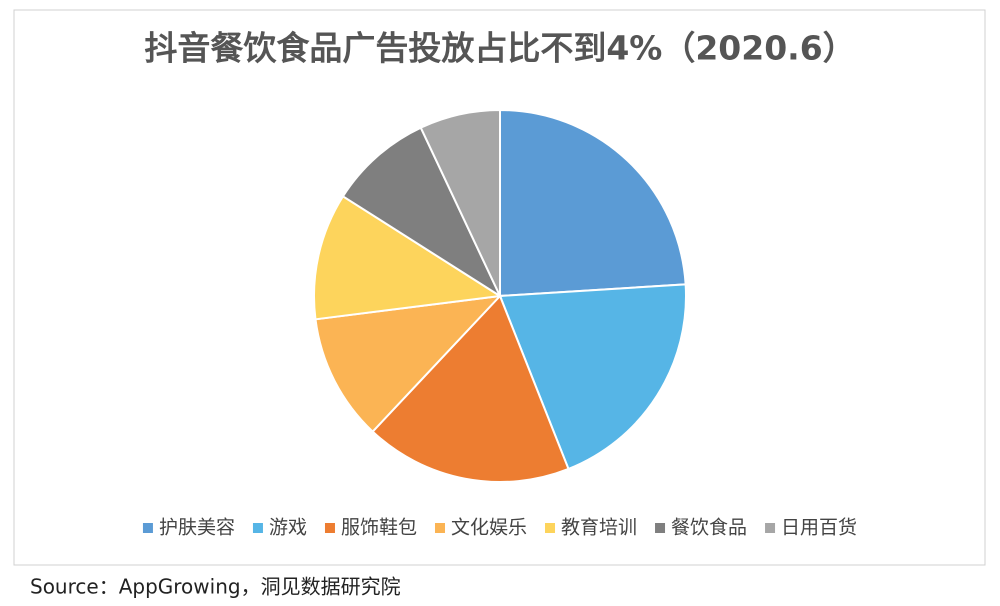  I want to click on legend-label: 餐饮食品, so click(709, 528).